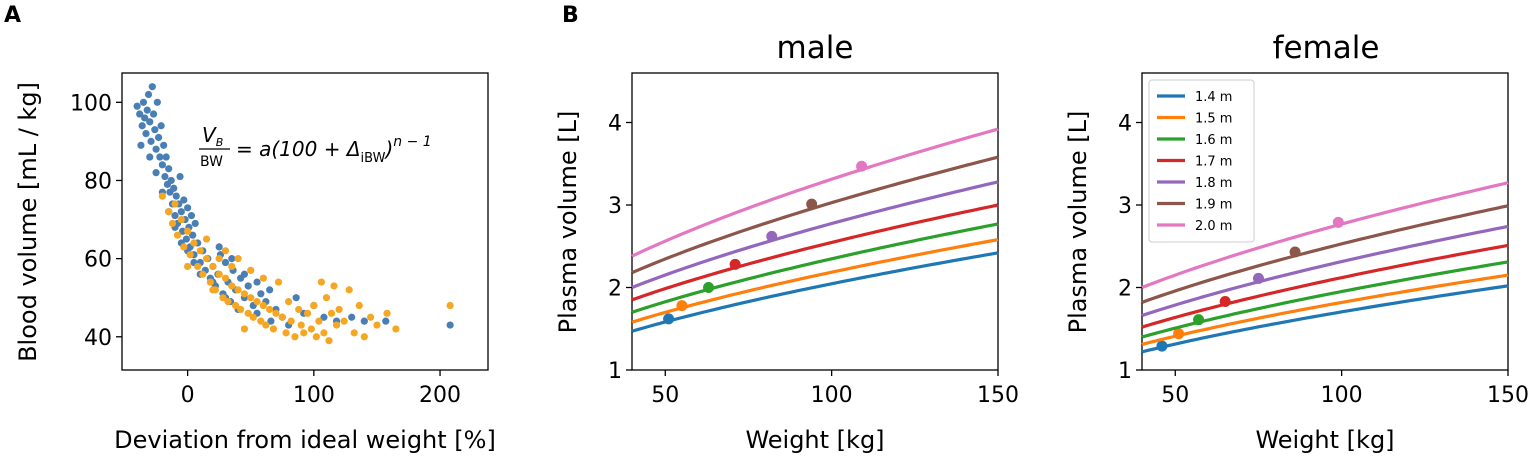 The image size is (1536, 461). I want to click on x-tick-label: 200, so click(440, 395).